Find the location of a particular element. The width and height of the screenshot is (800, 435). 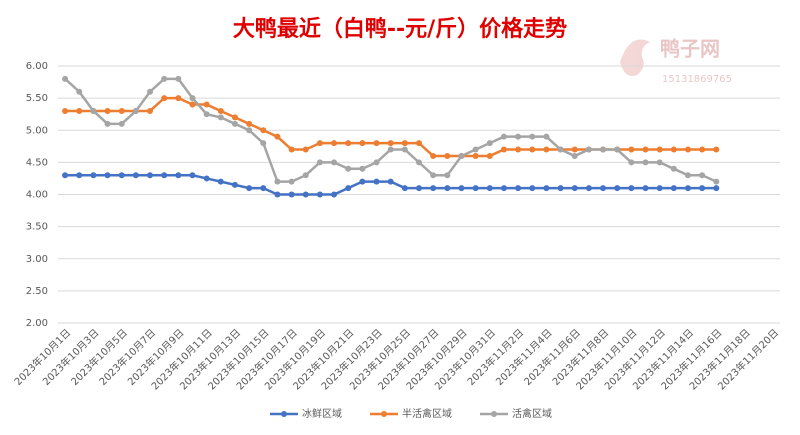

chart-title: 大鸭最近（白鸭--元/斤）价格走势 is located at coordinates (400, 29).